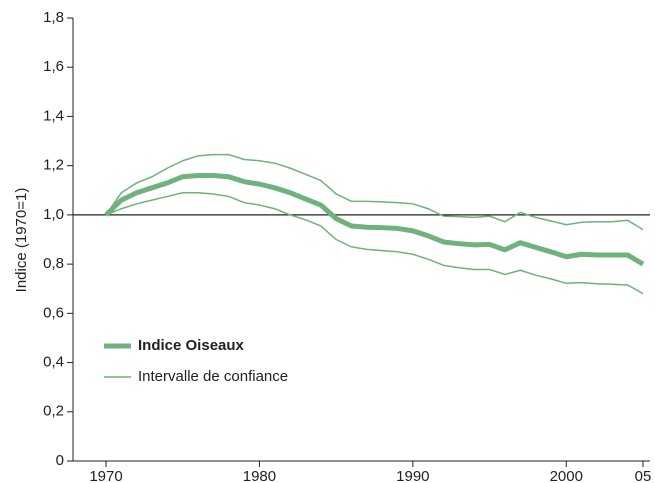  Describe the element at coordinates (374, 192) in the screenshot. I see `ci-upper` at that location.